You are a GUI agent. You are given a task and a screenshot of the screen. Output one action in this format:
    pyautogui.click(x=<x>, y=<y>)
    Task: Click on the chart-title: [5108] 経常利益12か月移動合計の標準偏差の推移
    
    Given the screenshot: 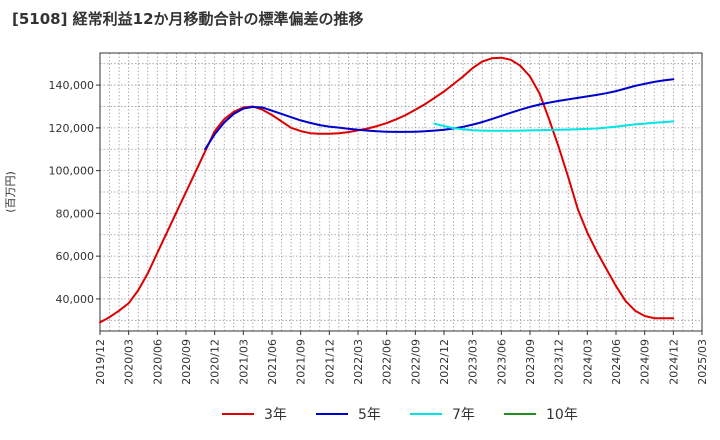 What is the action you would take?
    pyautogui.click(x=188, y=19)
    